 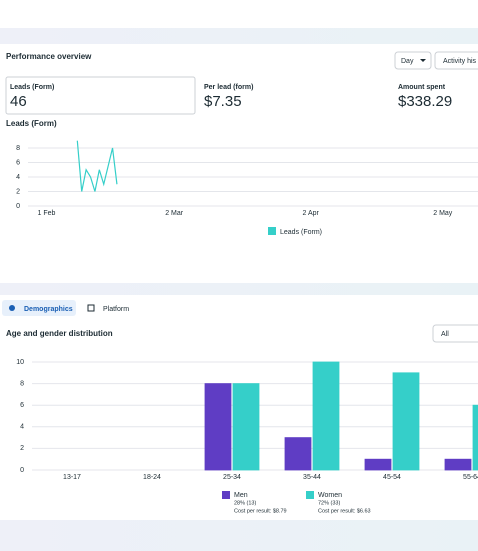 I want to click on x-tick-label: 2 Mar, so click(x=174, y=213).